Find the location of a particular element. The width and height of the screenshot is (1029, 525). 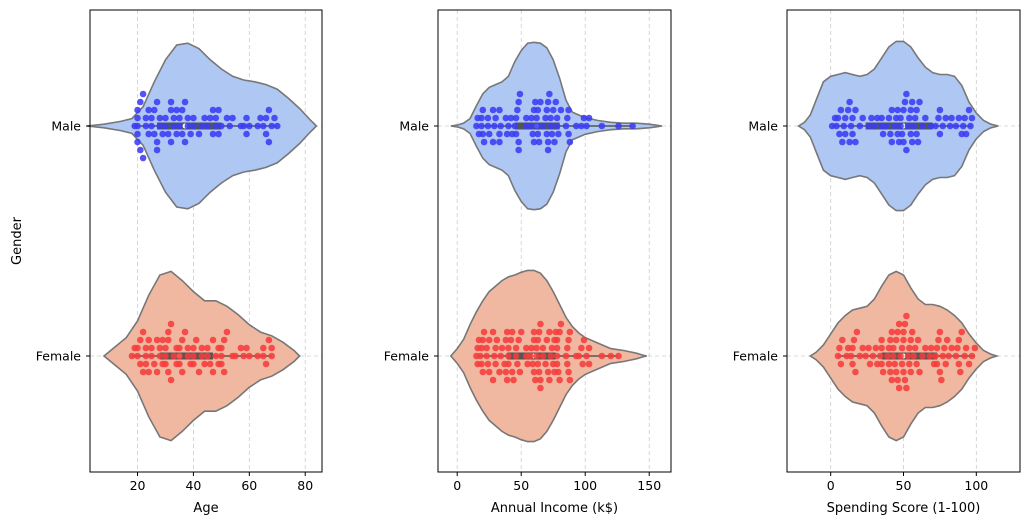

x-tick-label: 0 is located at coordinates (831, 485).